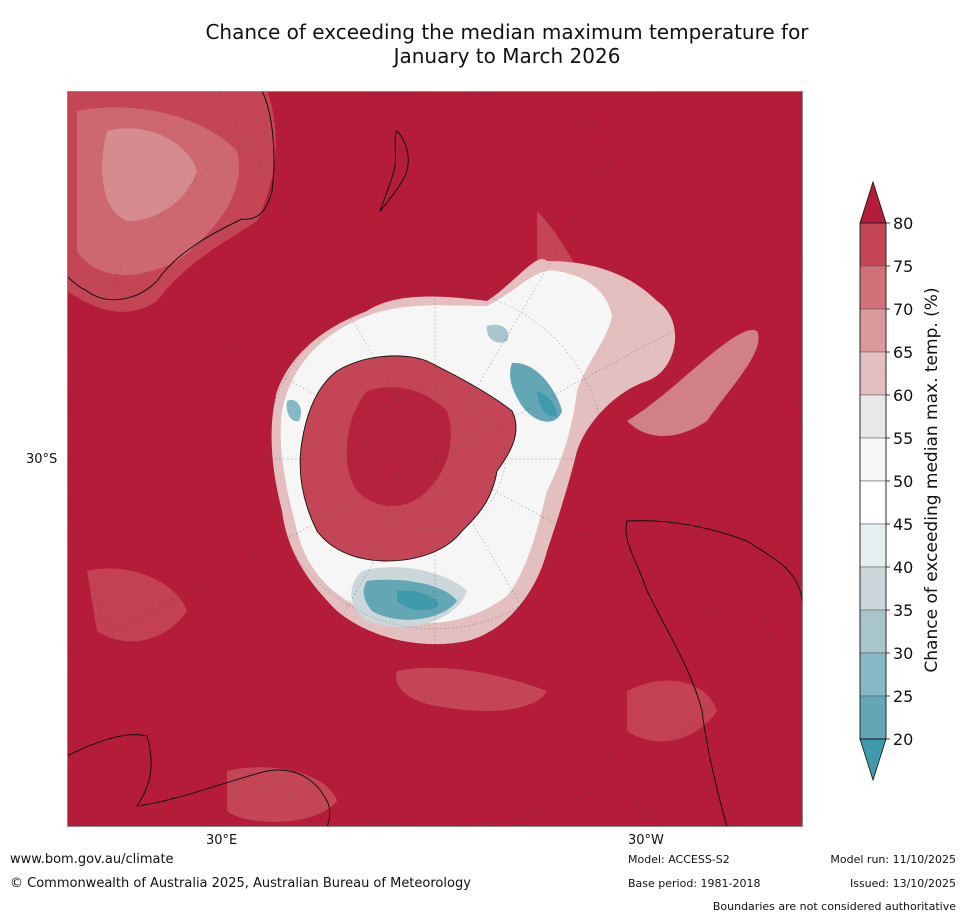 Image resolution: width=965 pixels, height=919 pixels. Describe the element at coordinates (398, 446) in the screenshot. I see `antarctica-core` at that location.